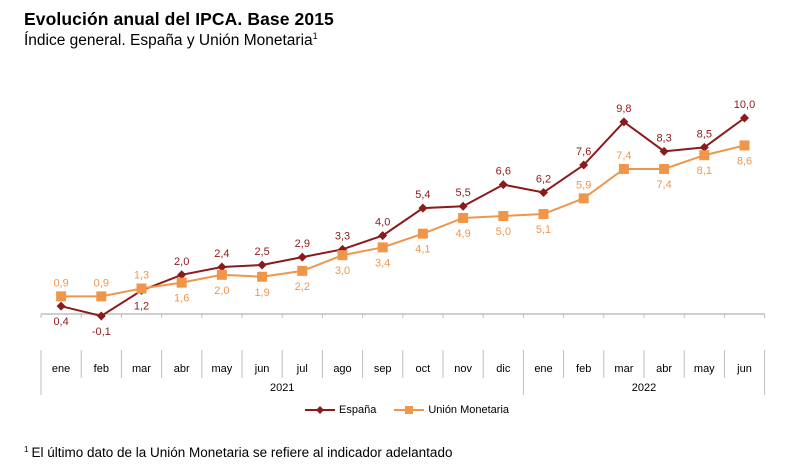  Describe the element at coordinates (261, 293) in the screenshot. I see `data-label: 1,9` at that location.